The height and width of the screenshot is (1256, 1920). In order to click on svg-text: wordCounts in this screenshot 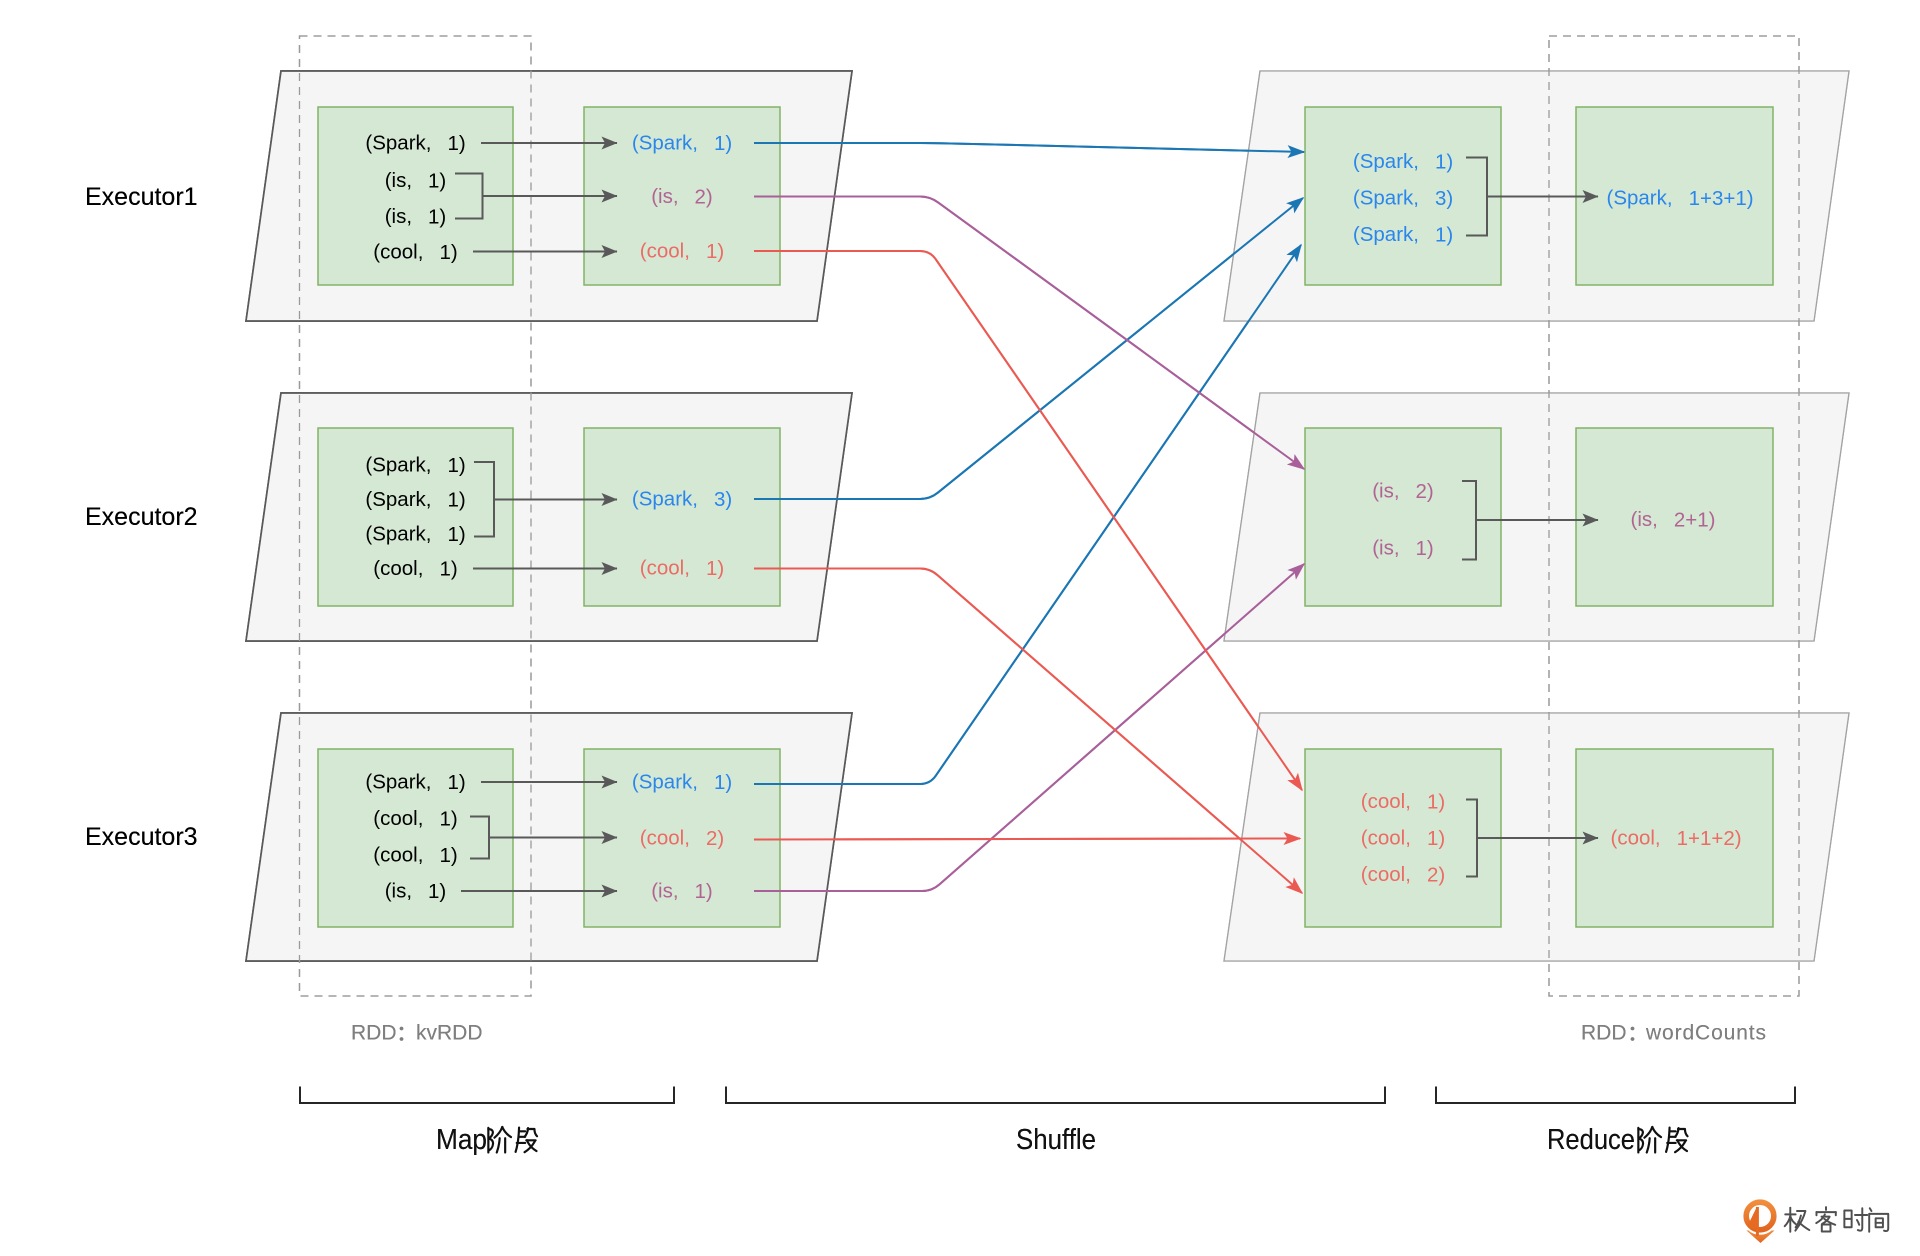, I will do `click(1705, 1033)`.